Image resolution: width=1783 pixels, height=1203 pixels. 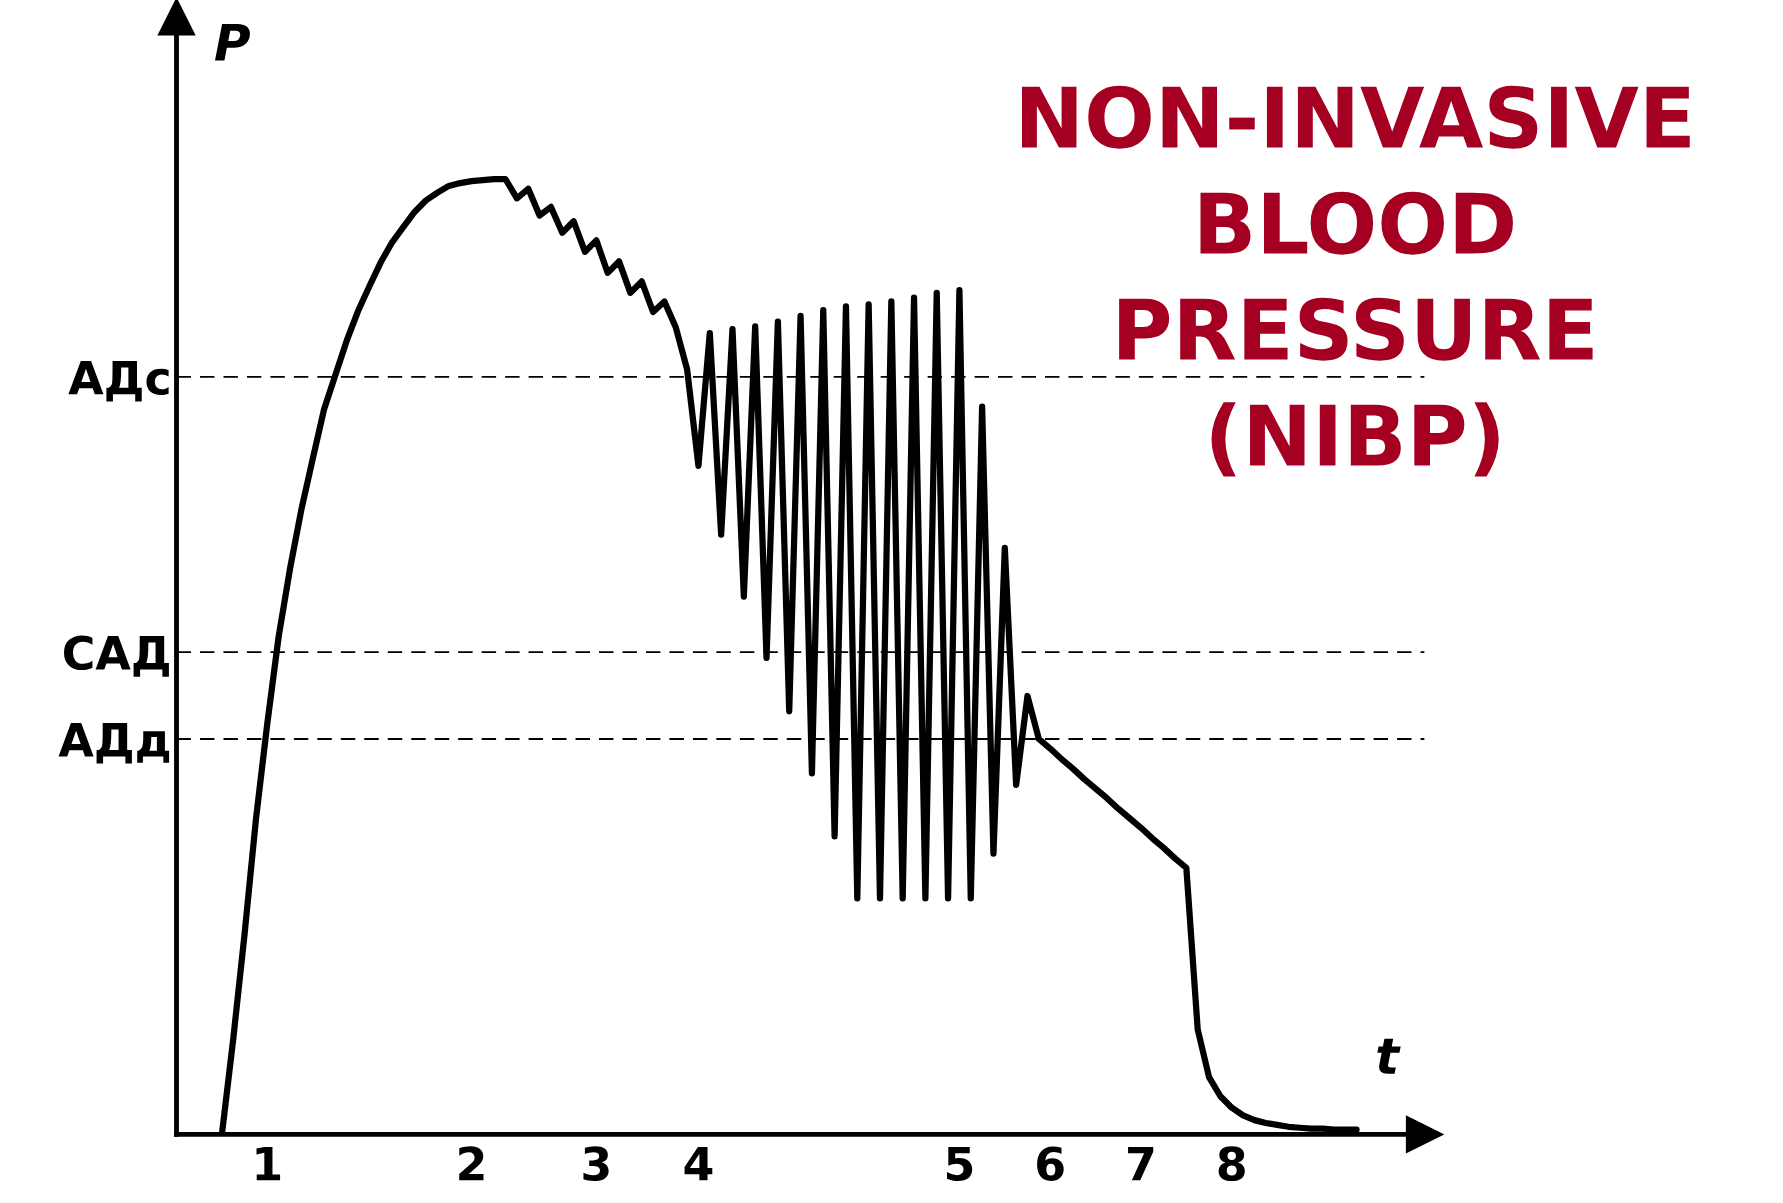 What do you see at coordinates (698, 1163) in the screenshot?
I see `x-tick-label: 4` at bounding box center [698, 1163].